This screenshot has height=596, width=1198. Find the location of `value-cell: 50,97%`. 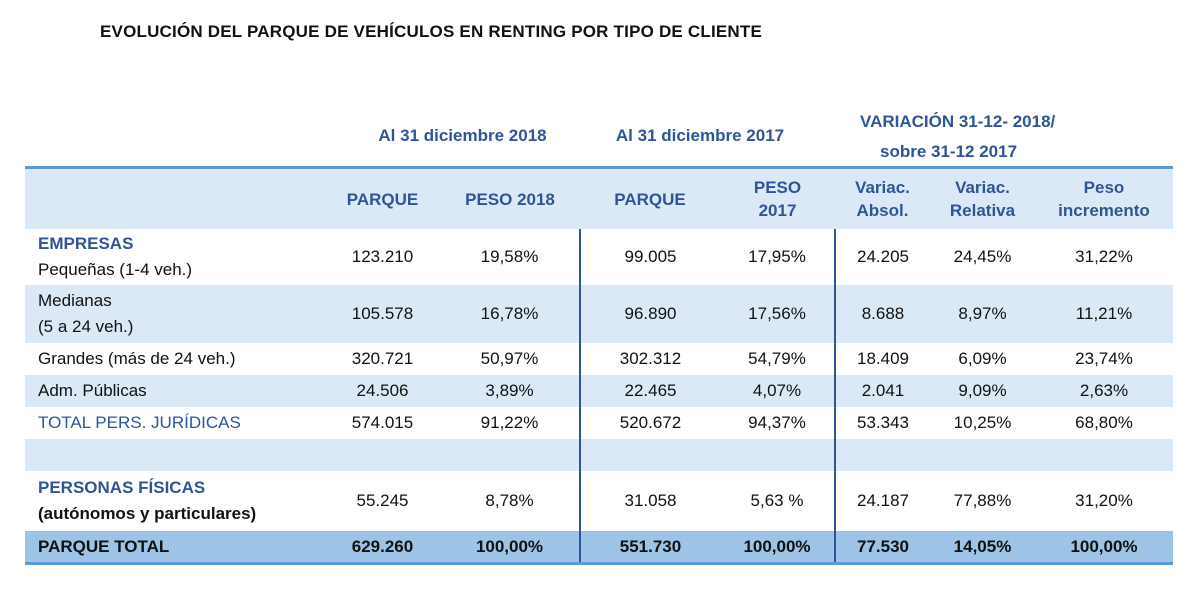

value-cell: 50,97% is located at coordinates (510, 359).